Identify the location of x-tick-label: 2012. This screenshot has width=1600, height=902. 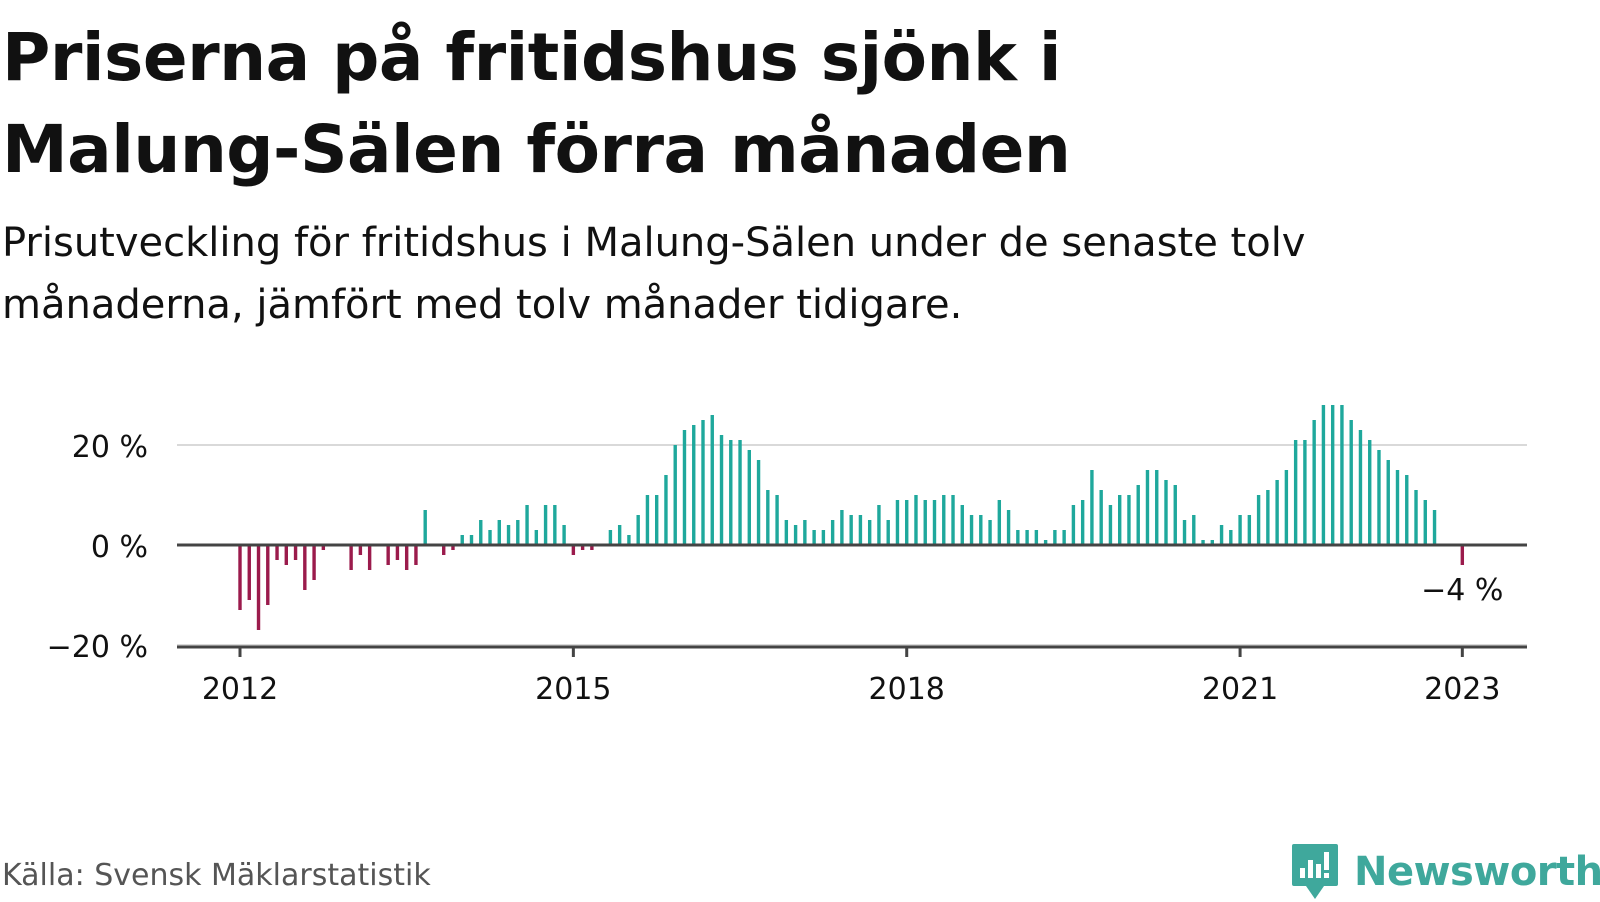
(240, 689).